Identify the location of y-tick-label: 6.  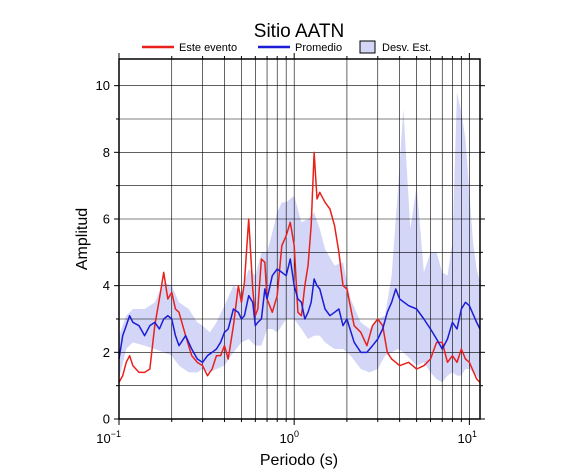
(106, 219).